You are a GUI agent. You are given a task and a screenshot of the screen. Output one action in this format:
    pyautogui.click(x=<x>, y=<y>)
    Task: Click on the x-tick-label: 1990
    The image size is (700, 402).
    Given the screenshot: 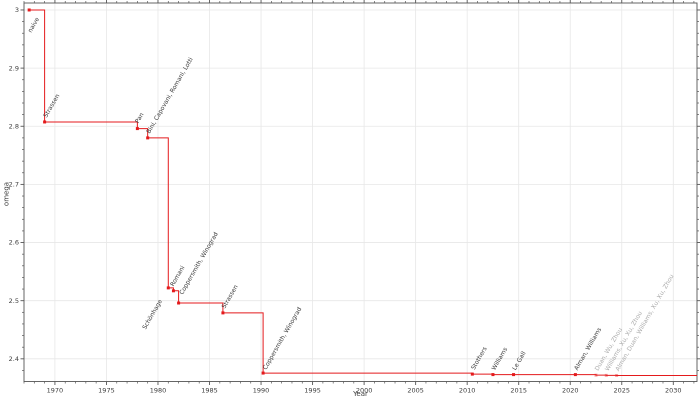 What is the action you would take?
    pyautogui.click(x=261, y=391)
    